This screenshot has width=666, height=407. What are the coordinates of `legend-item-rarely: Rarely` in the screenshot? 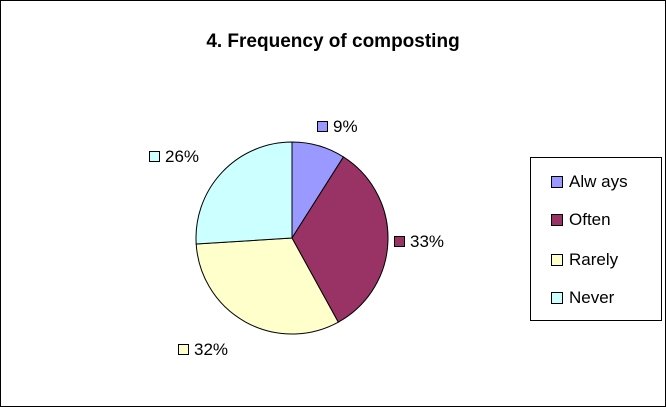 It's located at (584, 260).